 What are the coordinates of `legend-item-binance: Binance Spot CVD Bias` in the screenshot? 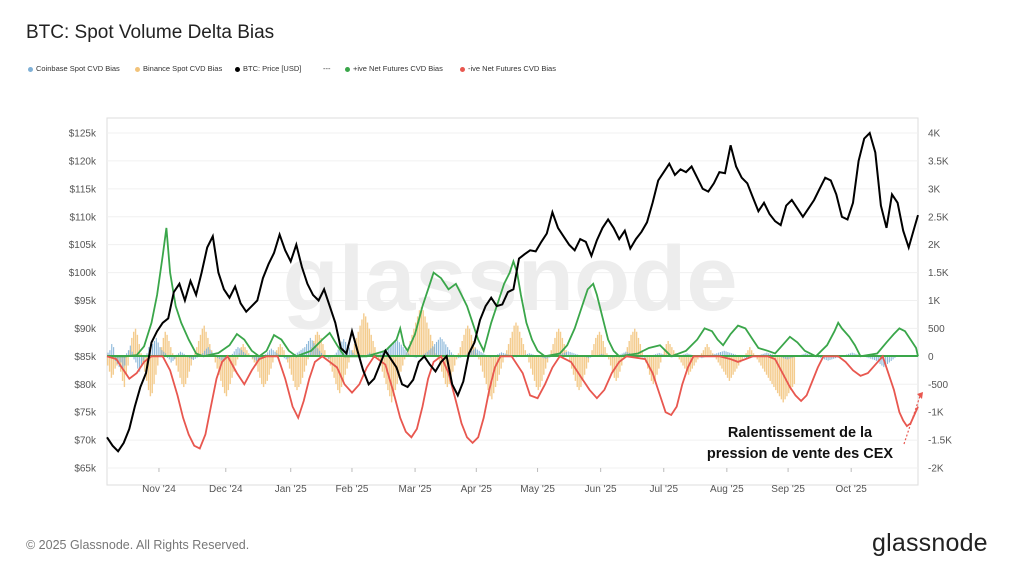 It's located at (178, 68).